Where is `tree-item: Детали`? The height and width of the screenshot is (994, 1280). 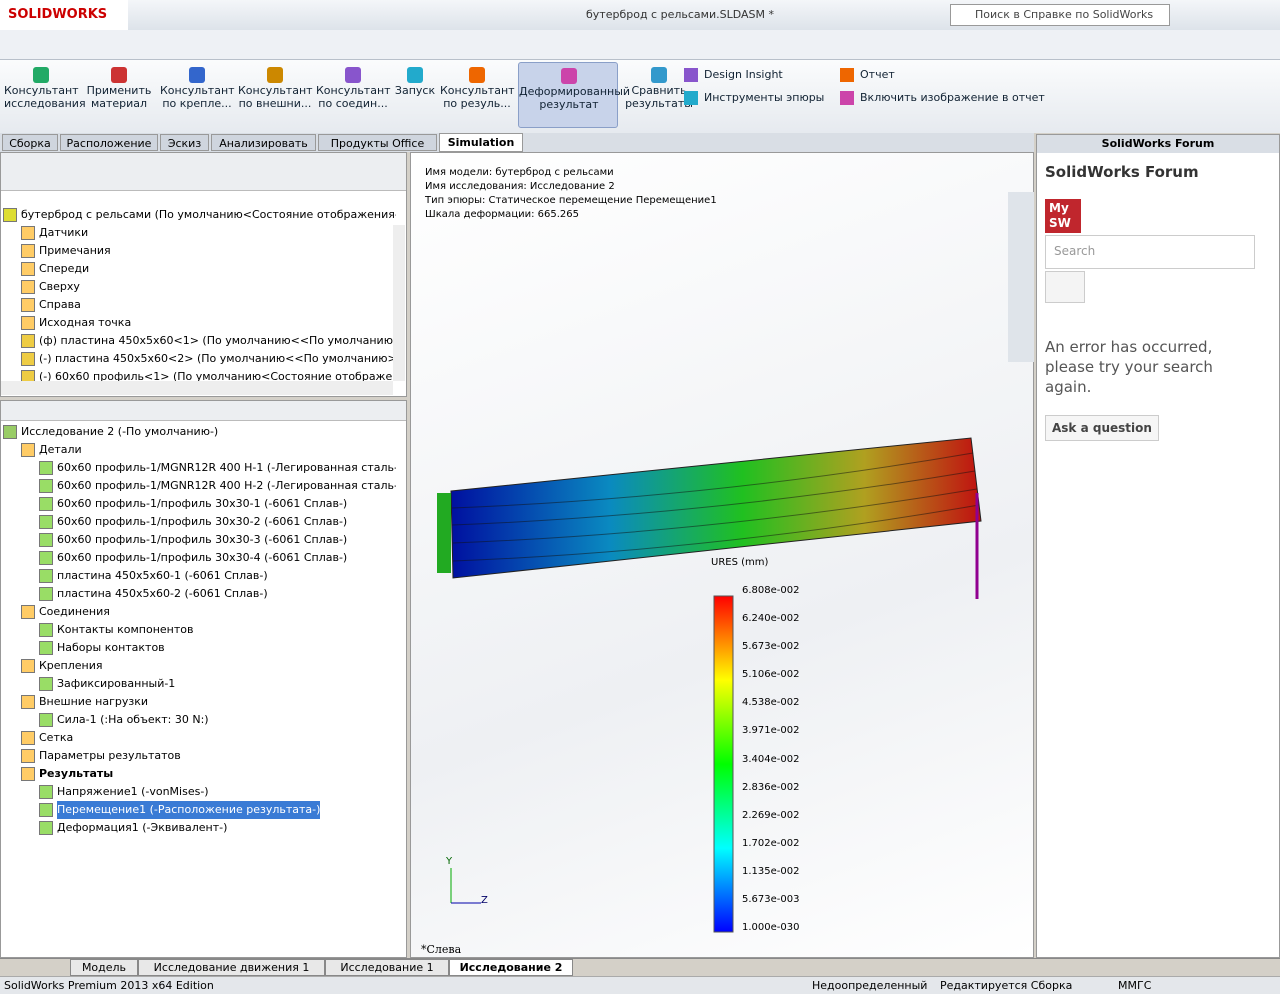 tree-item: Детали is located at coordinates (208, 450).